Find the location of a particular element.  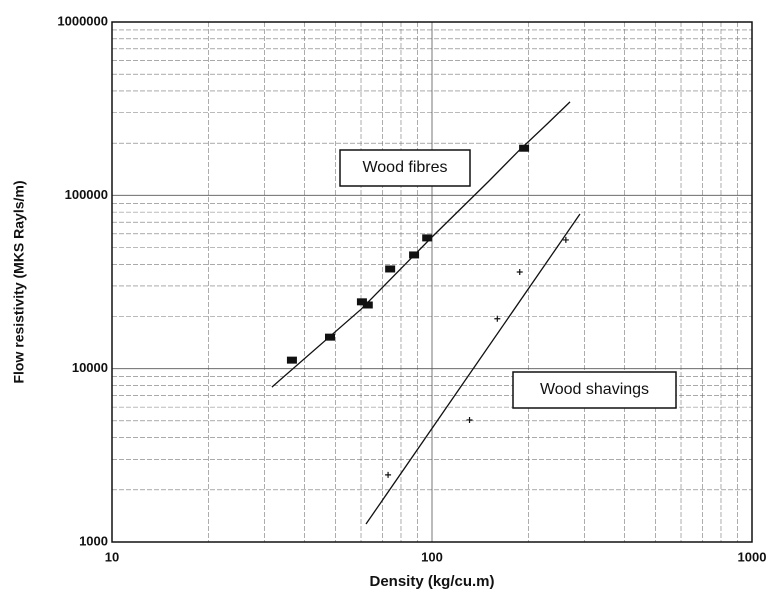

series-label: Wood fibres is located at coordinates (404, 167).